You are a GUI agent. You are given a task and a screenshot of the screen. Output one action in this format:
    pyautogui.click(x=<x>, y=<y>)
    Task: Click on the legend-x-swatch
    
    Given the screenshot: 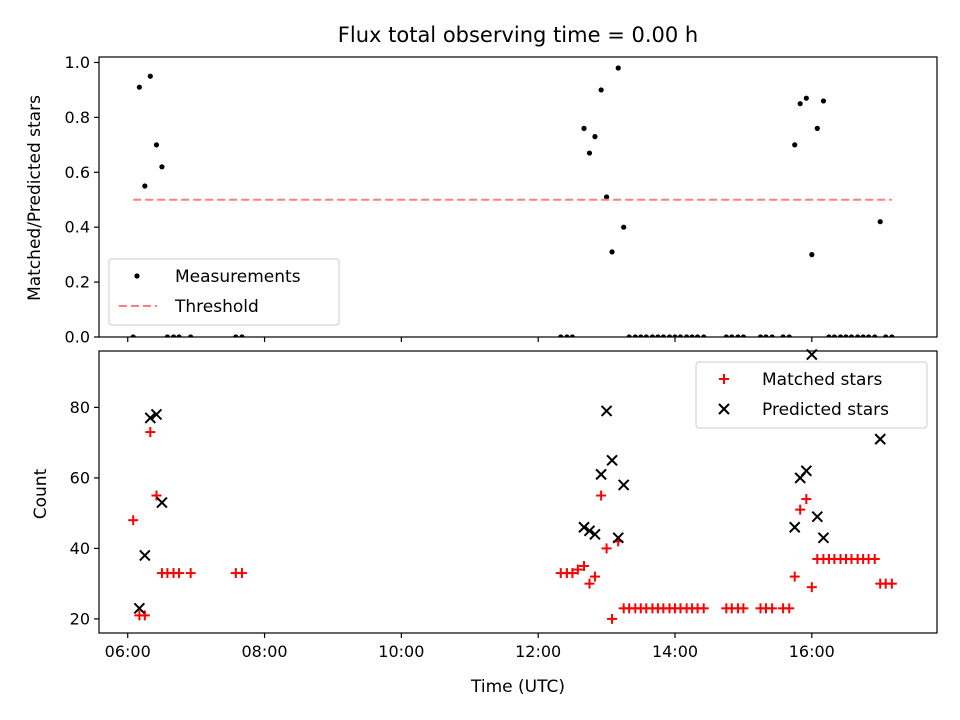 What is the action you would take?
    pyautogui.click(x=724, y=409)
    